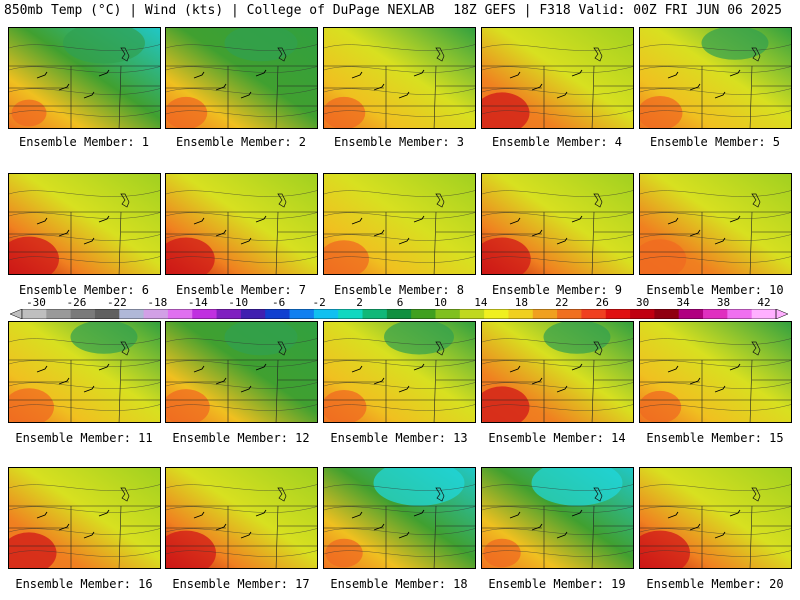 This screenshot has width=800, height=600. What do you see at coordinates (84, 142) in the screenshot?
I see `ensemble-member-label: Ensemble Member: 1` at bounding box center [84, 142].